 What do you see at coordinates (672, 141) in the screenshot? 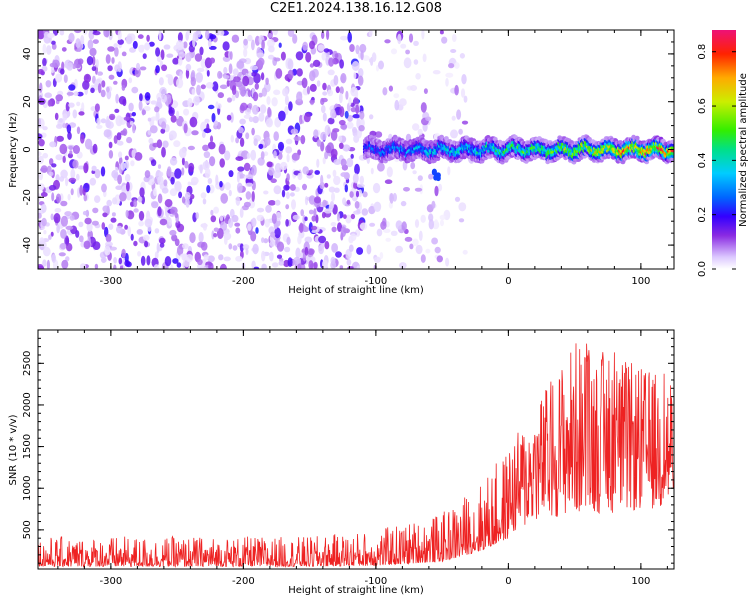
I see `spectrogram-ridge-cell` at bounding box center [672, 141].